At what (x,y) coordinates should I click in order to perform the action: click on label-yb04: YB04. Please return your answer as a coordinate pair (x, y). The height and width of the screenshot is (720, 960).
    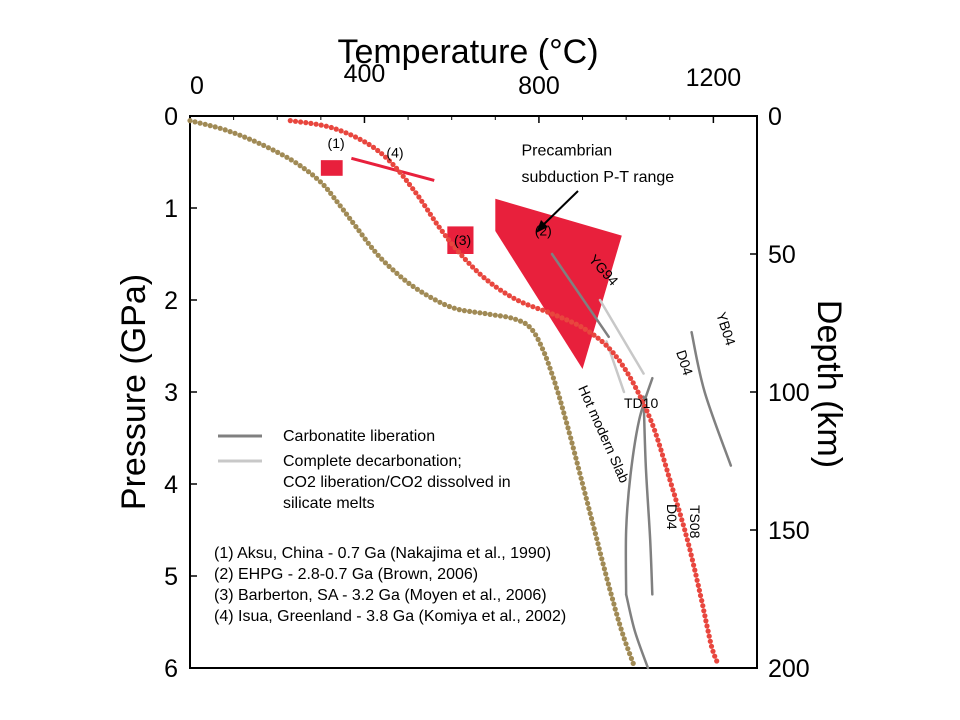
    Looking at the image, I should click on (726, 329).